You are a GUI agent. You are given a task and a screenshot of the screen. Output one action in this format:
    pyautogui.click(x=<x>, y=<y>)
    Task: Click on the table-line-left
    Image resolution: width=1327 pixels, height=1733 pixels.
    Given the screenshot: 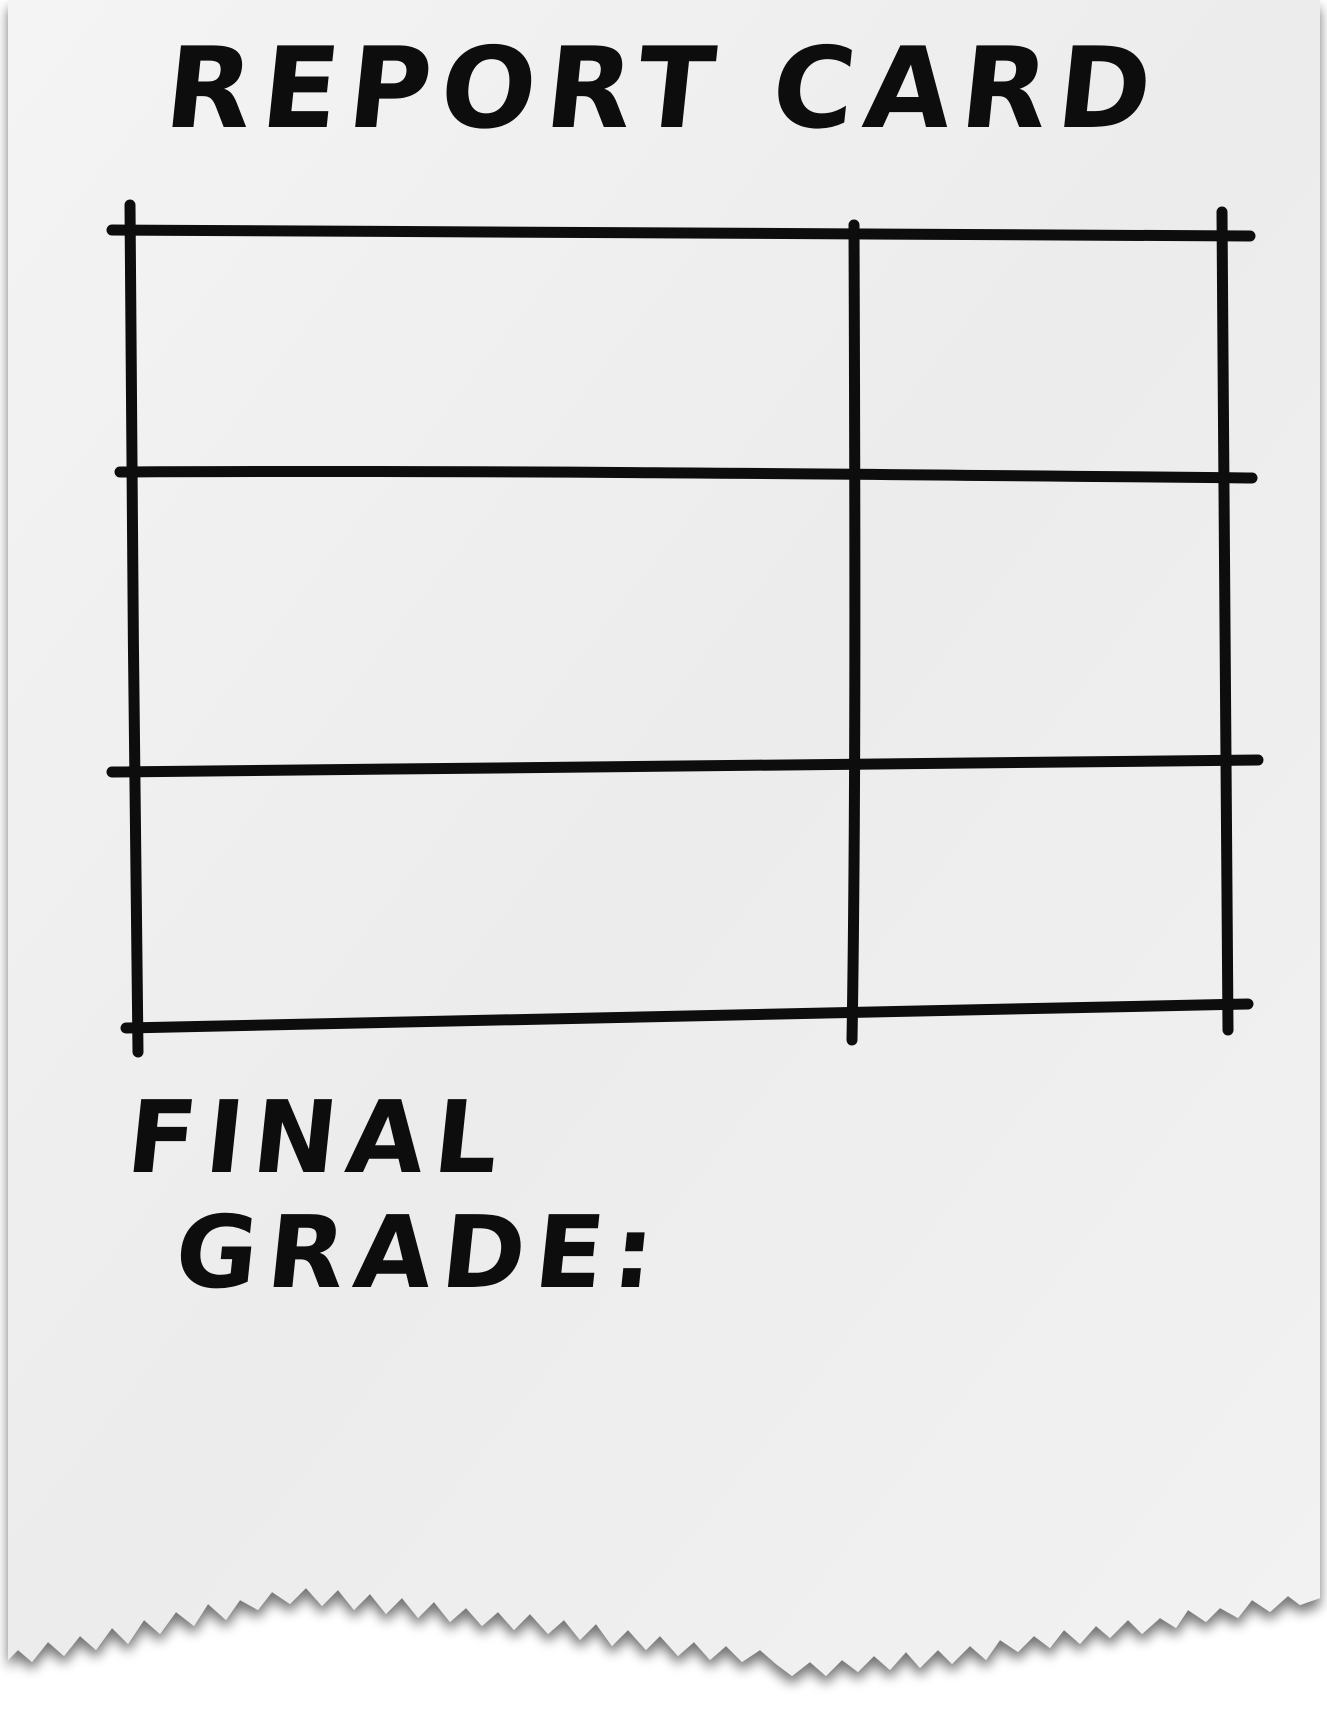 What is the action you would take?
    pyautogui.click(x=134, y=628)
    